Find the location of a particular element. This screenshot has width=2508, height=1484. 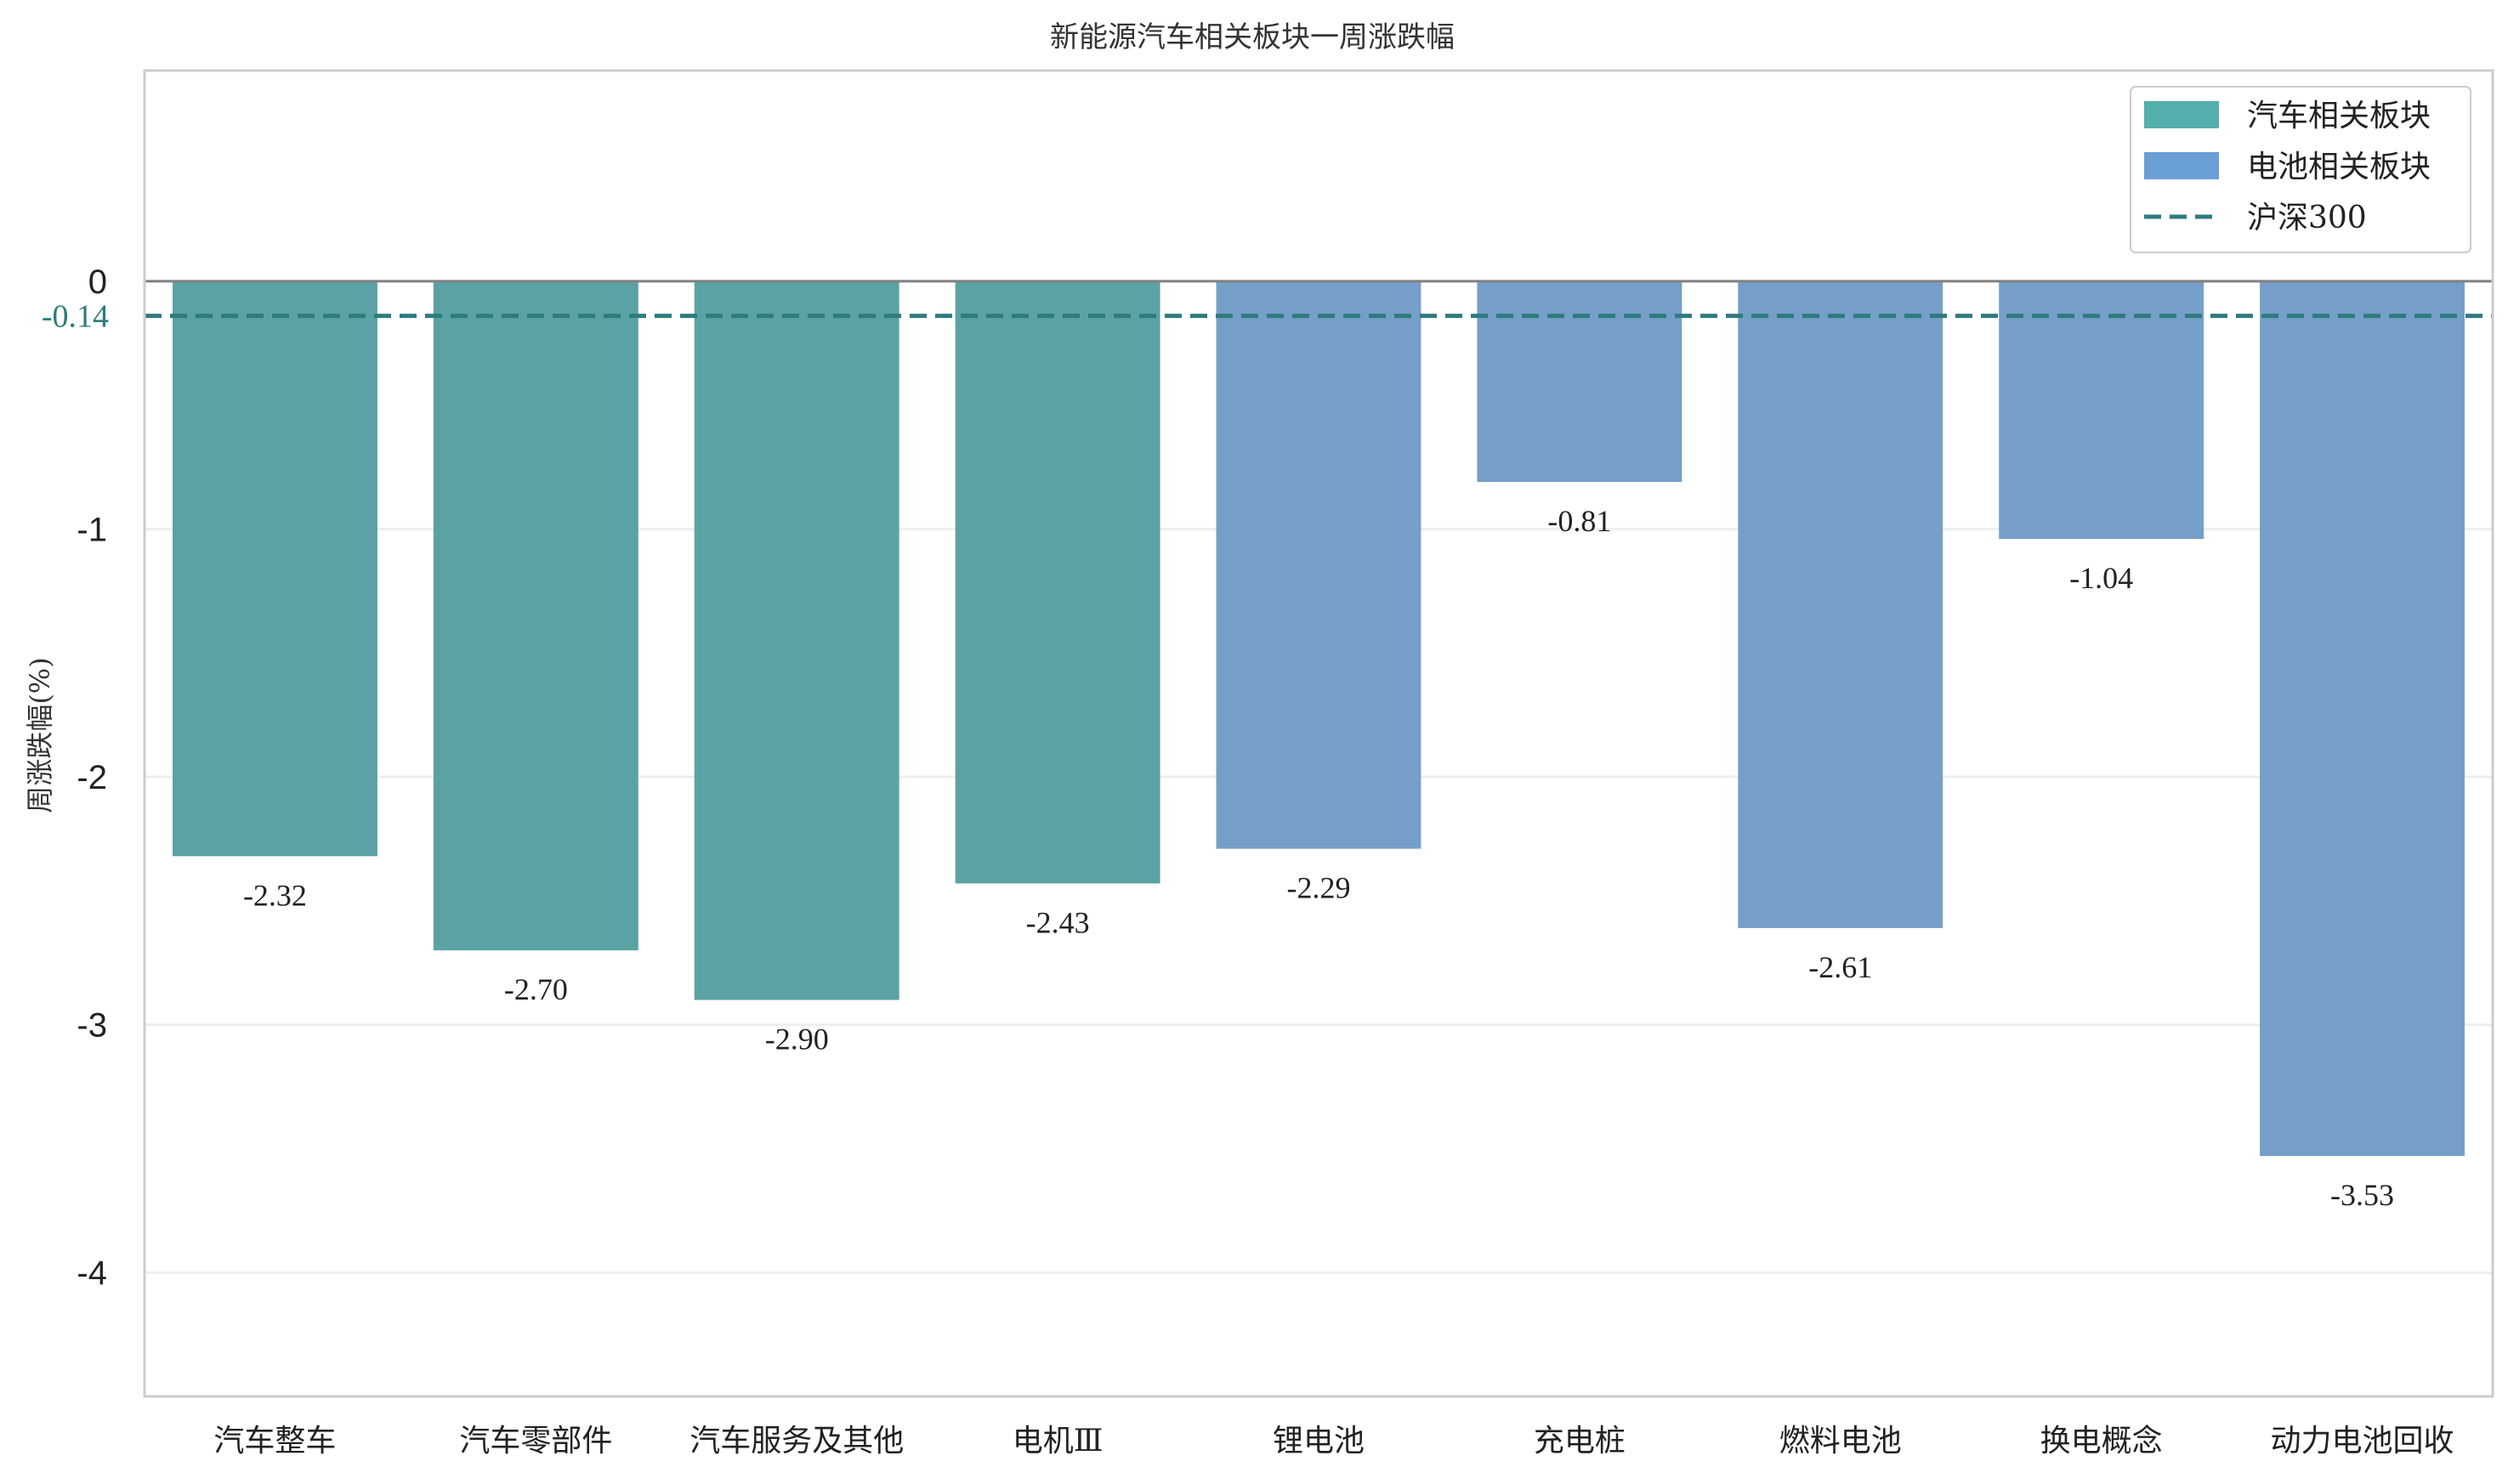

y-tick-label: 0 is located at coordinates (97, 282).